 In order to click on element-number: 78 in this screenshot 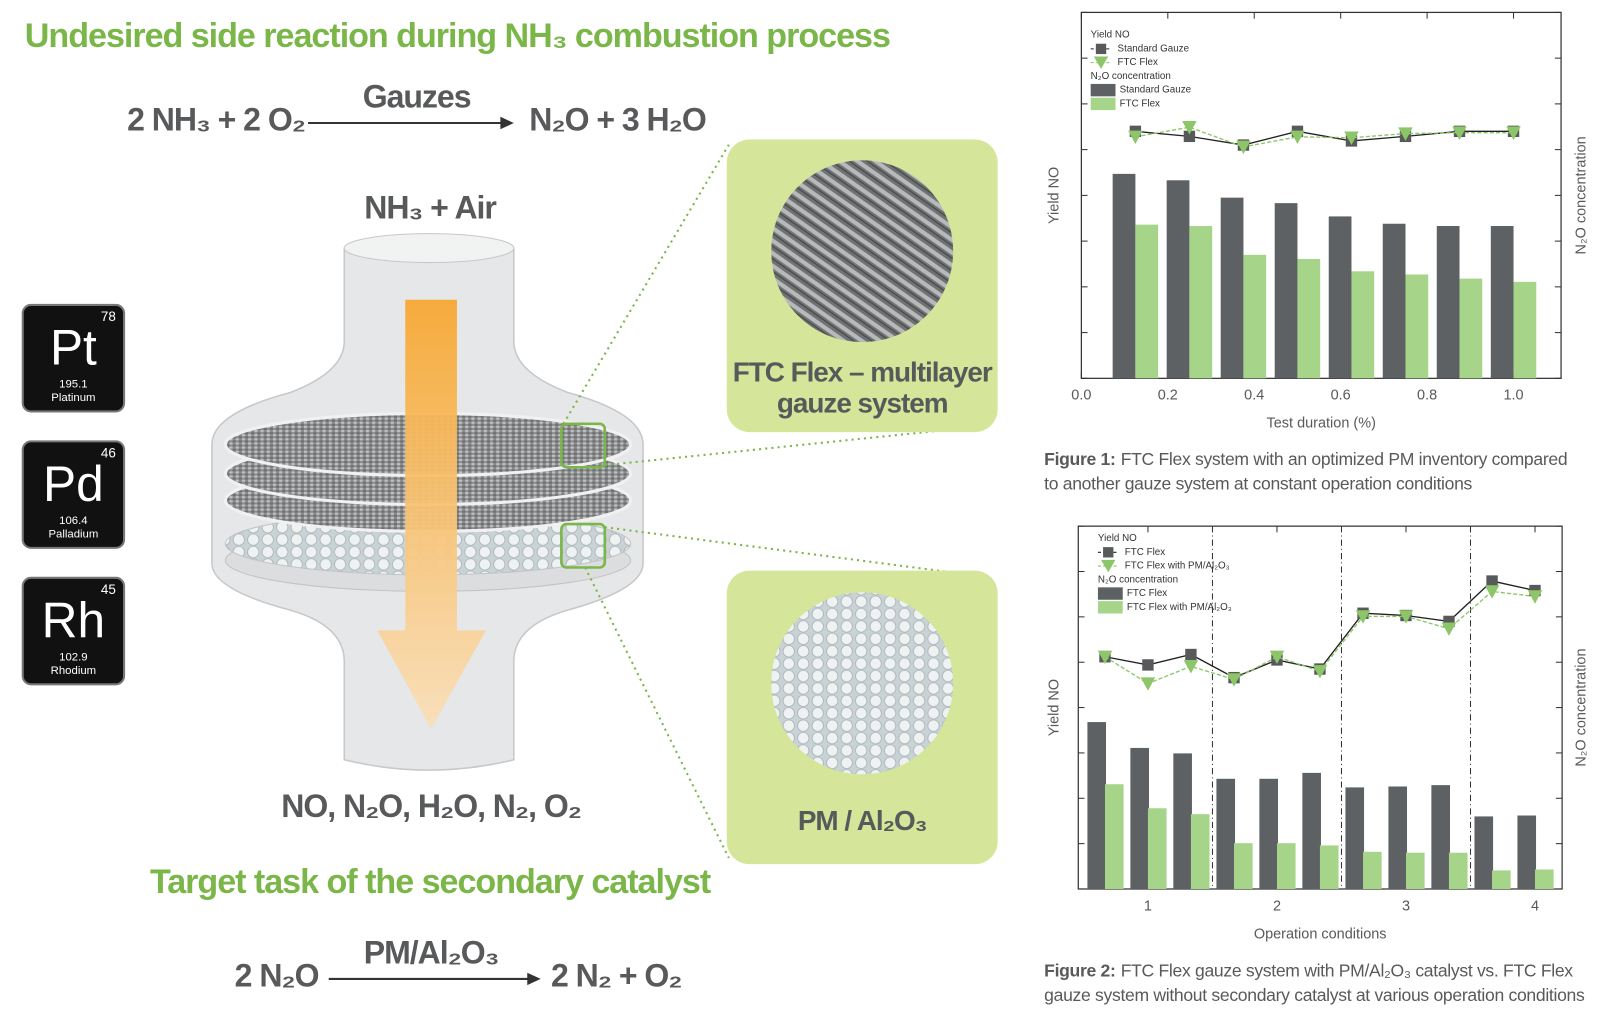, I will do `click(108, 316)`.